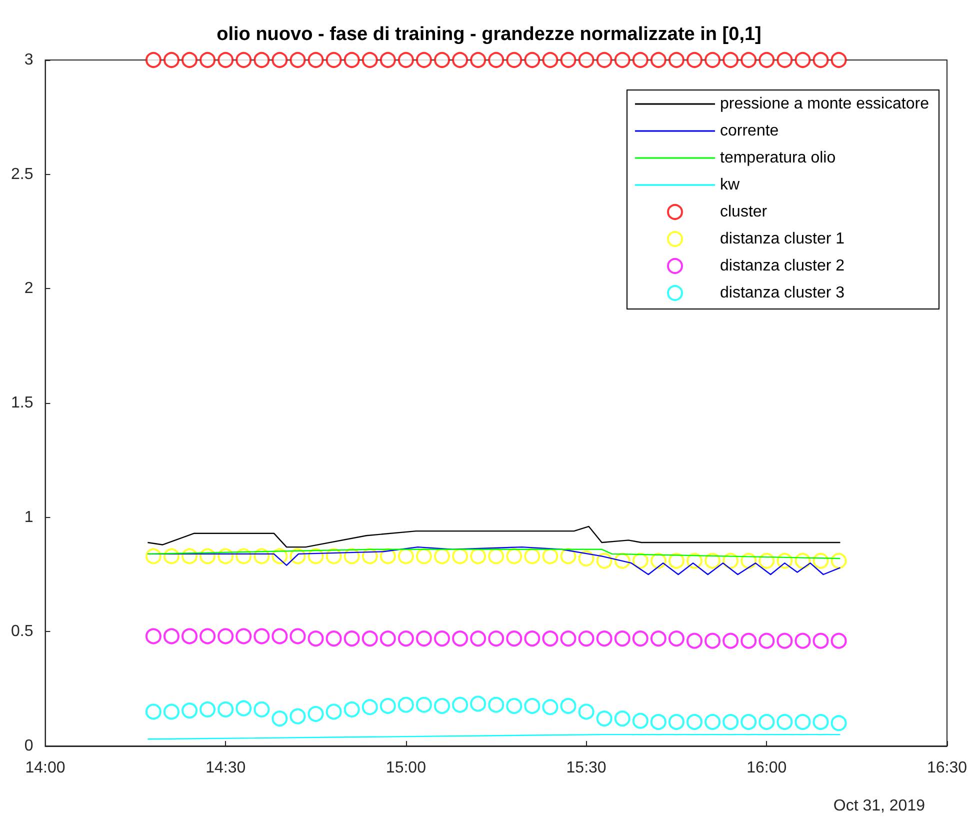 This screenshot has width=978, height=830. I want to click on x-tick-label: 16:30, so click(947, 768).